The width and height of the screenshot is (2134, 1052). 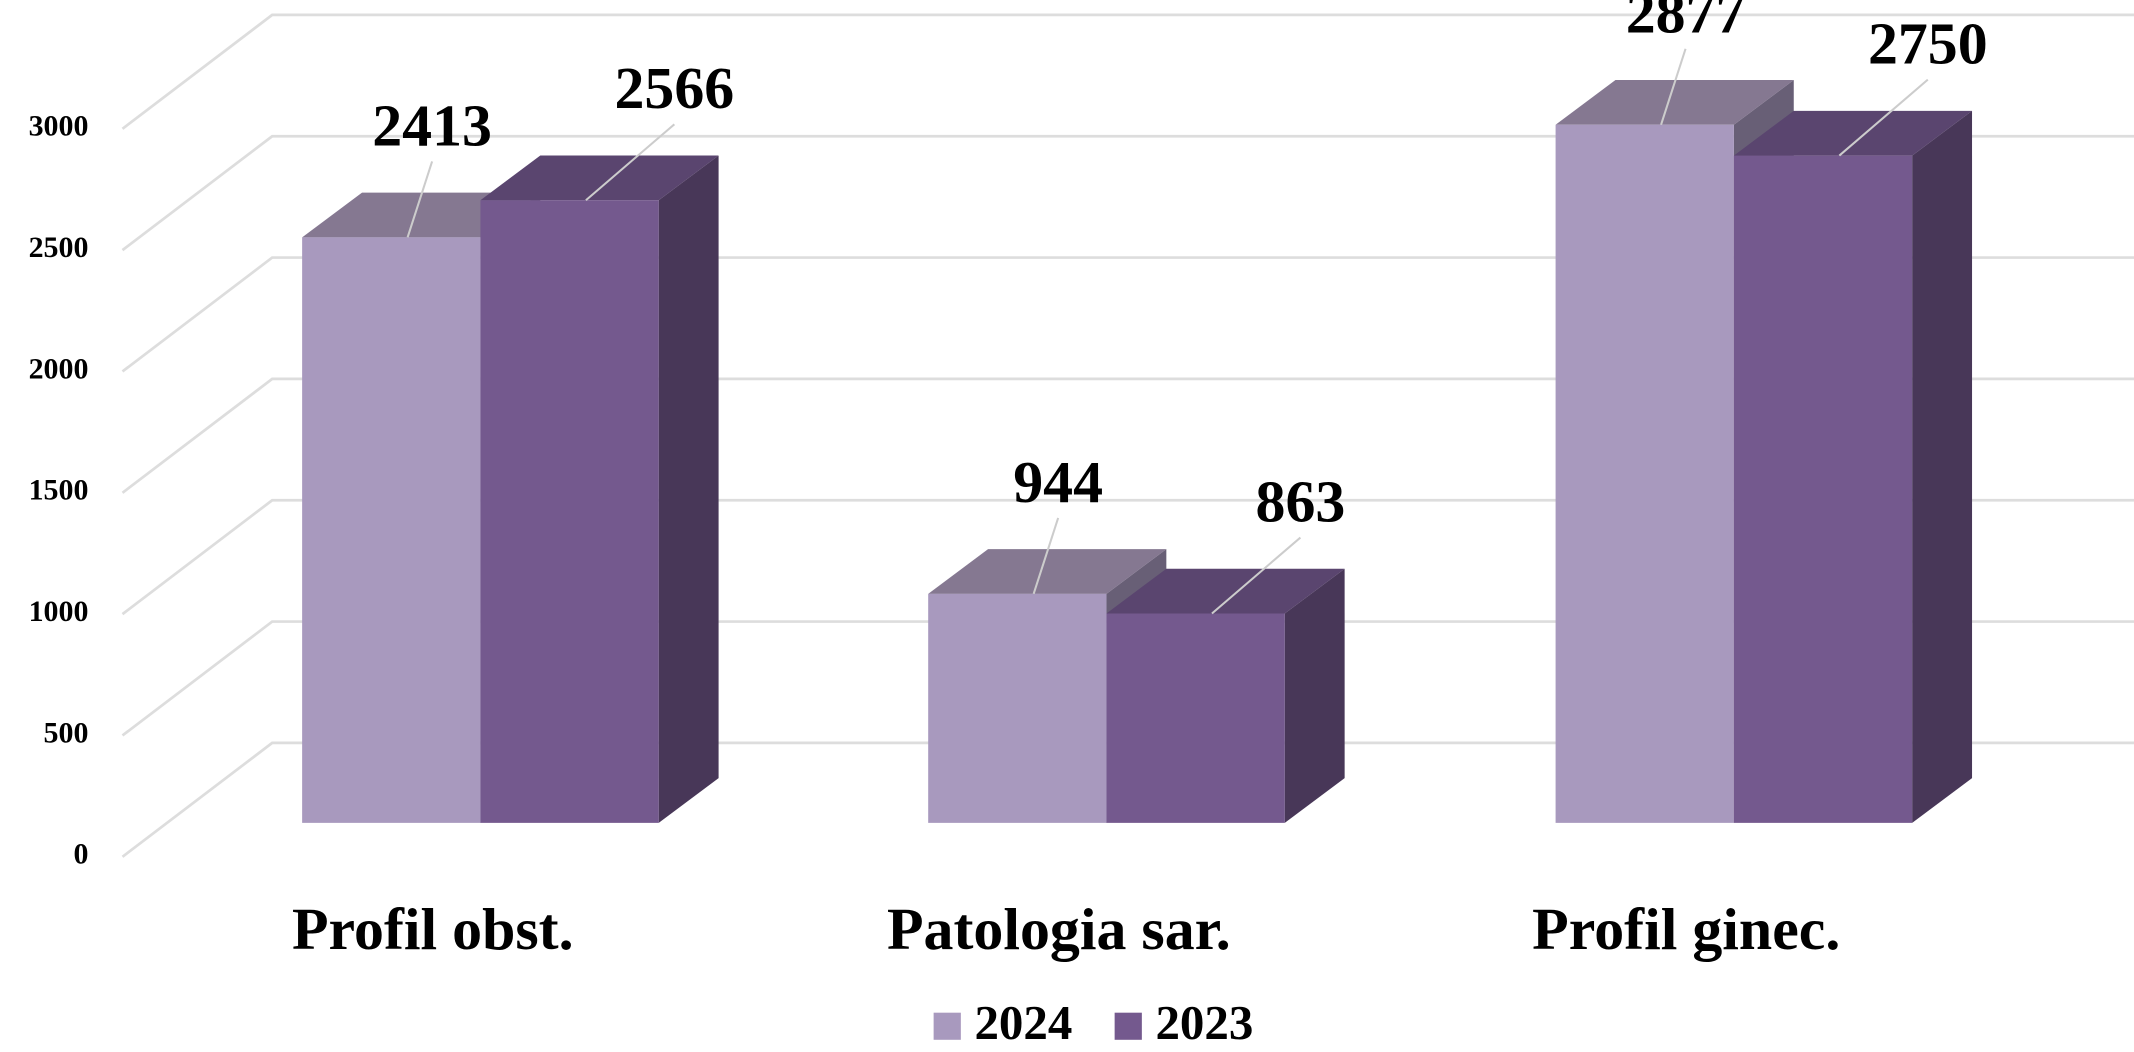 What do you see at coordinates (1058, 482) in the screenshot?
I see `value-label: 944` at bounding box center [1058, 482].